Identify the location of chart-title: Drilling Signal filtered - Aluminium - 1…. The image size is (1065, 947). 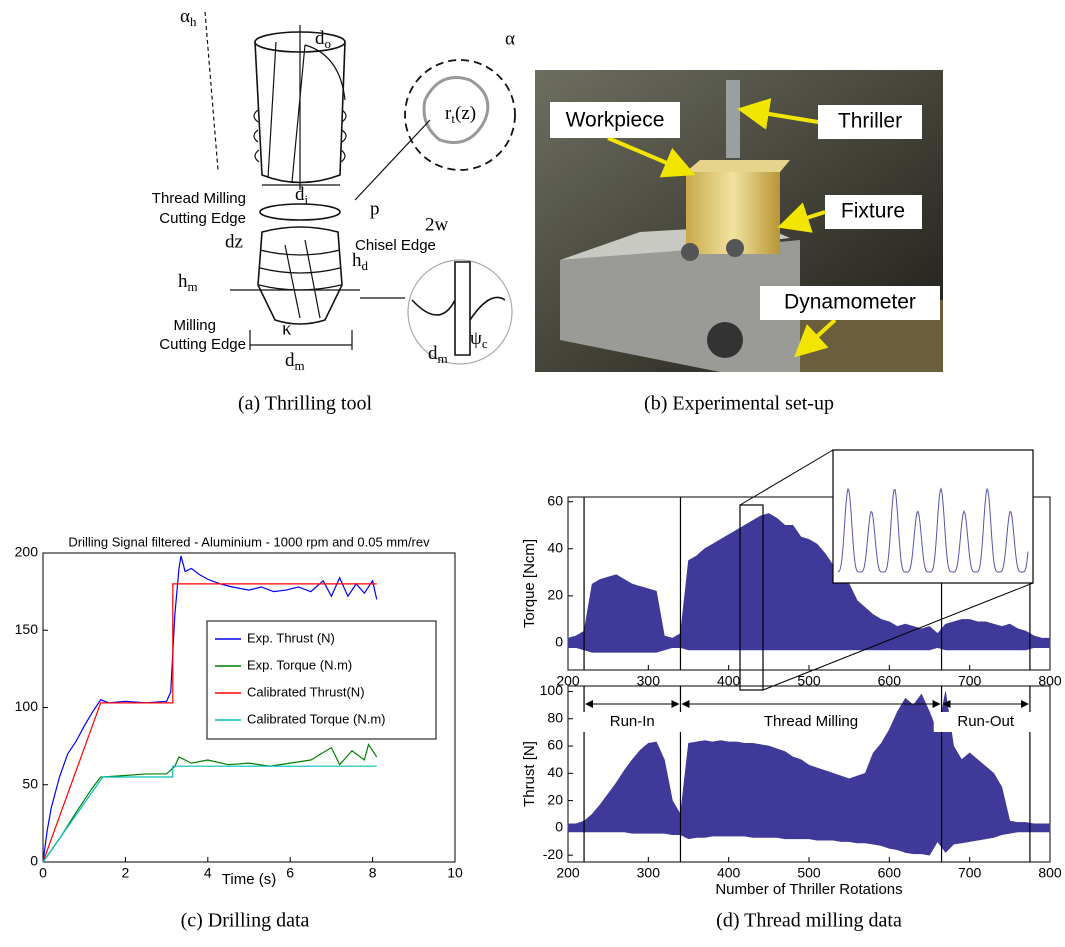
(249, 541).